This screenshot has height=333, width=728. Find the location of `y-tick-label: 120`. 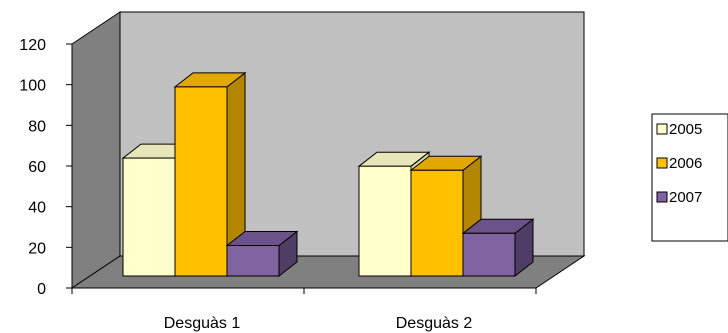

y-tick-label: 120 is located at coordinates (32, 45).